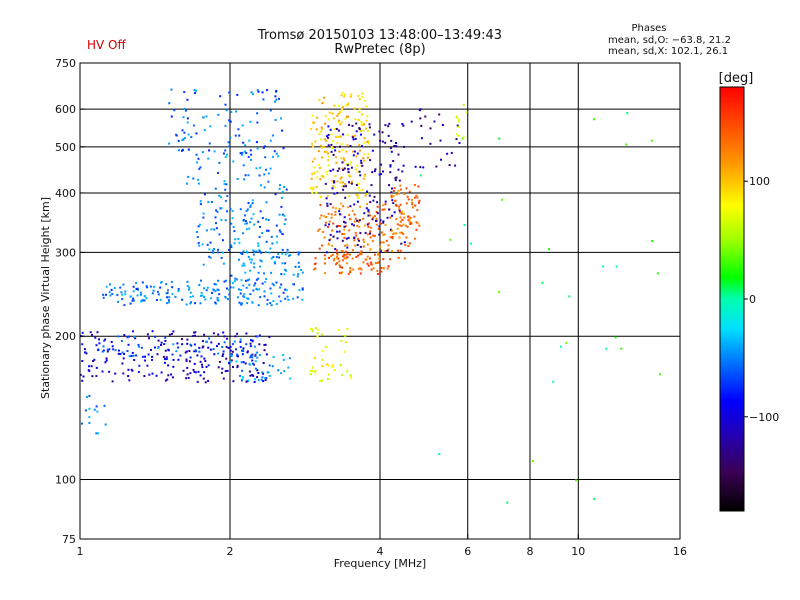 Image resolution: width=800 pixels, height=600 pixels. Describe the element at coordinates (451, 152) in the screenshot. I see `echo-point-far-blue-scatter` at that location.